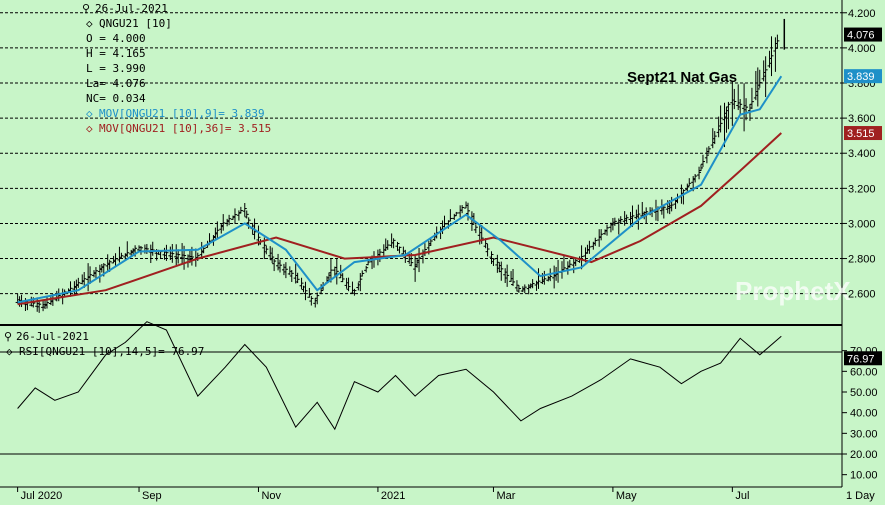 Image resolution: width=885 pixels, height=505 pixels. What do you see at coordinates (152, 496) in the screenshot?
I see `time-tick-label: Sep` at bounding box center [152, 496].